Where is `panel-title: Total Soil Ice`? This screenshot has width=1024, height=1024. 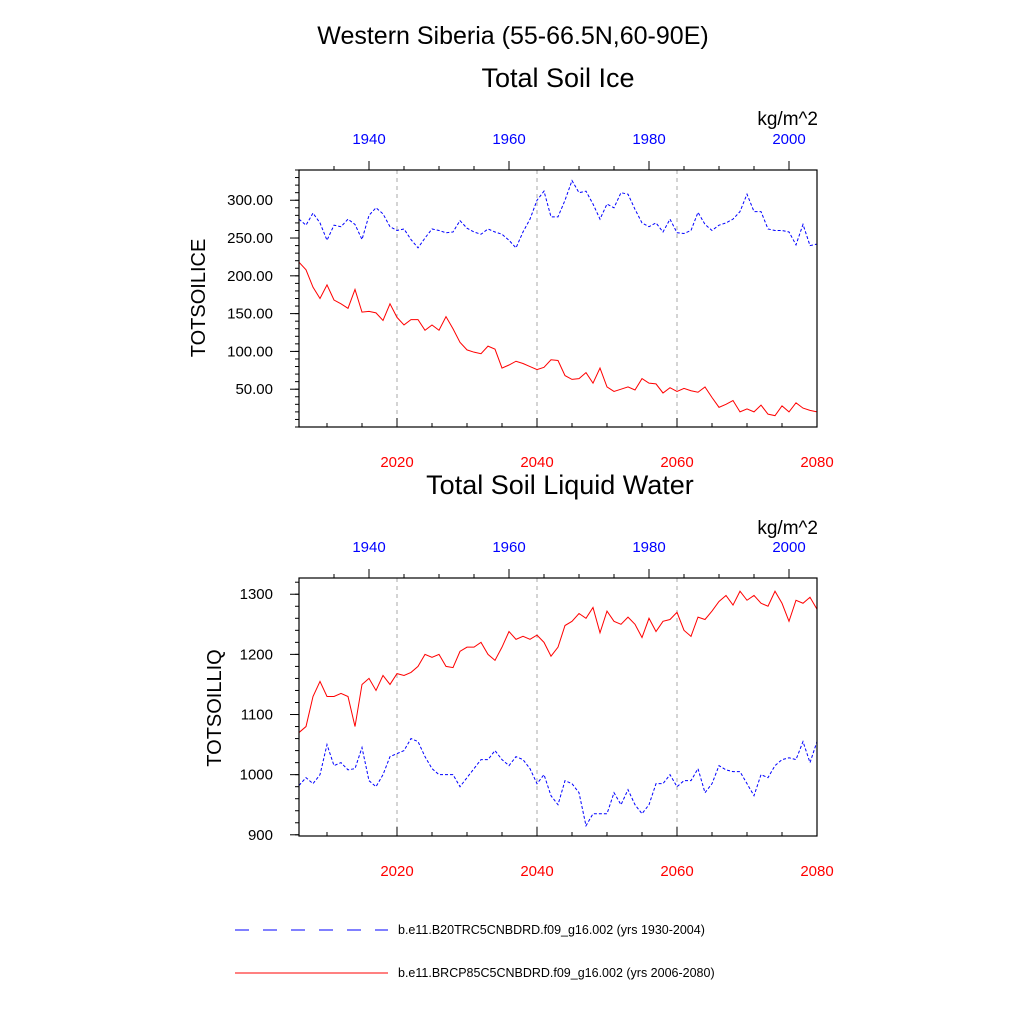
panel-title: Total Soil Ice is located at coordinates (557, 78).